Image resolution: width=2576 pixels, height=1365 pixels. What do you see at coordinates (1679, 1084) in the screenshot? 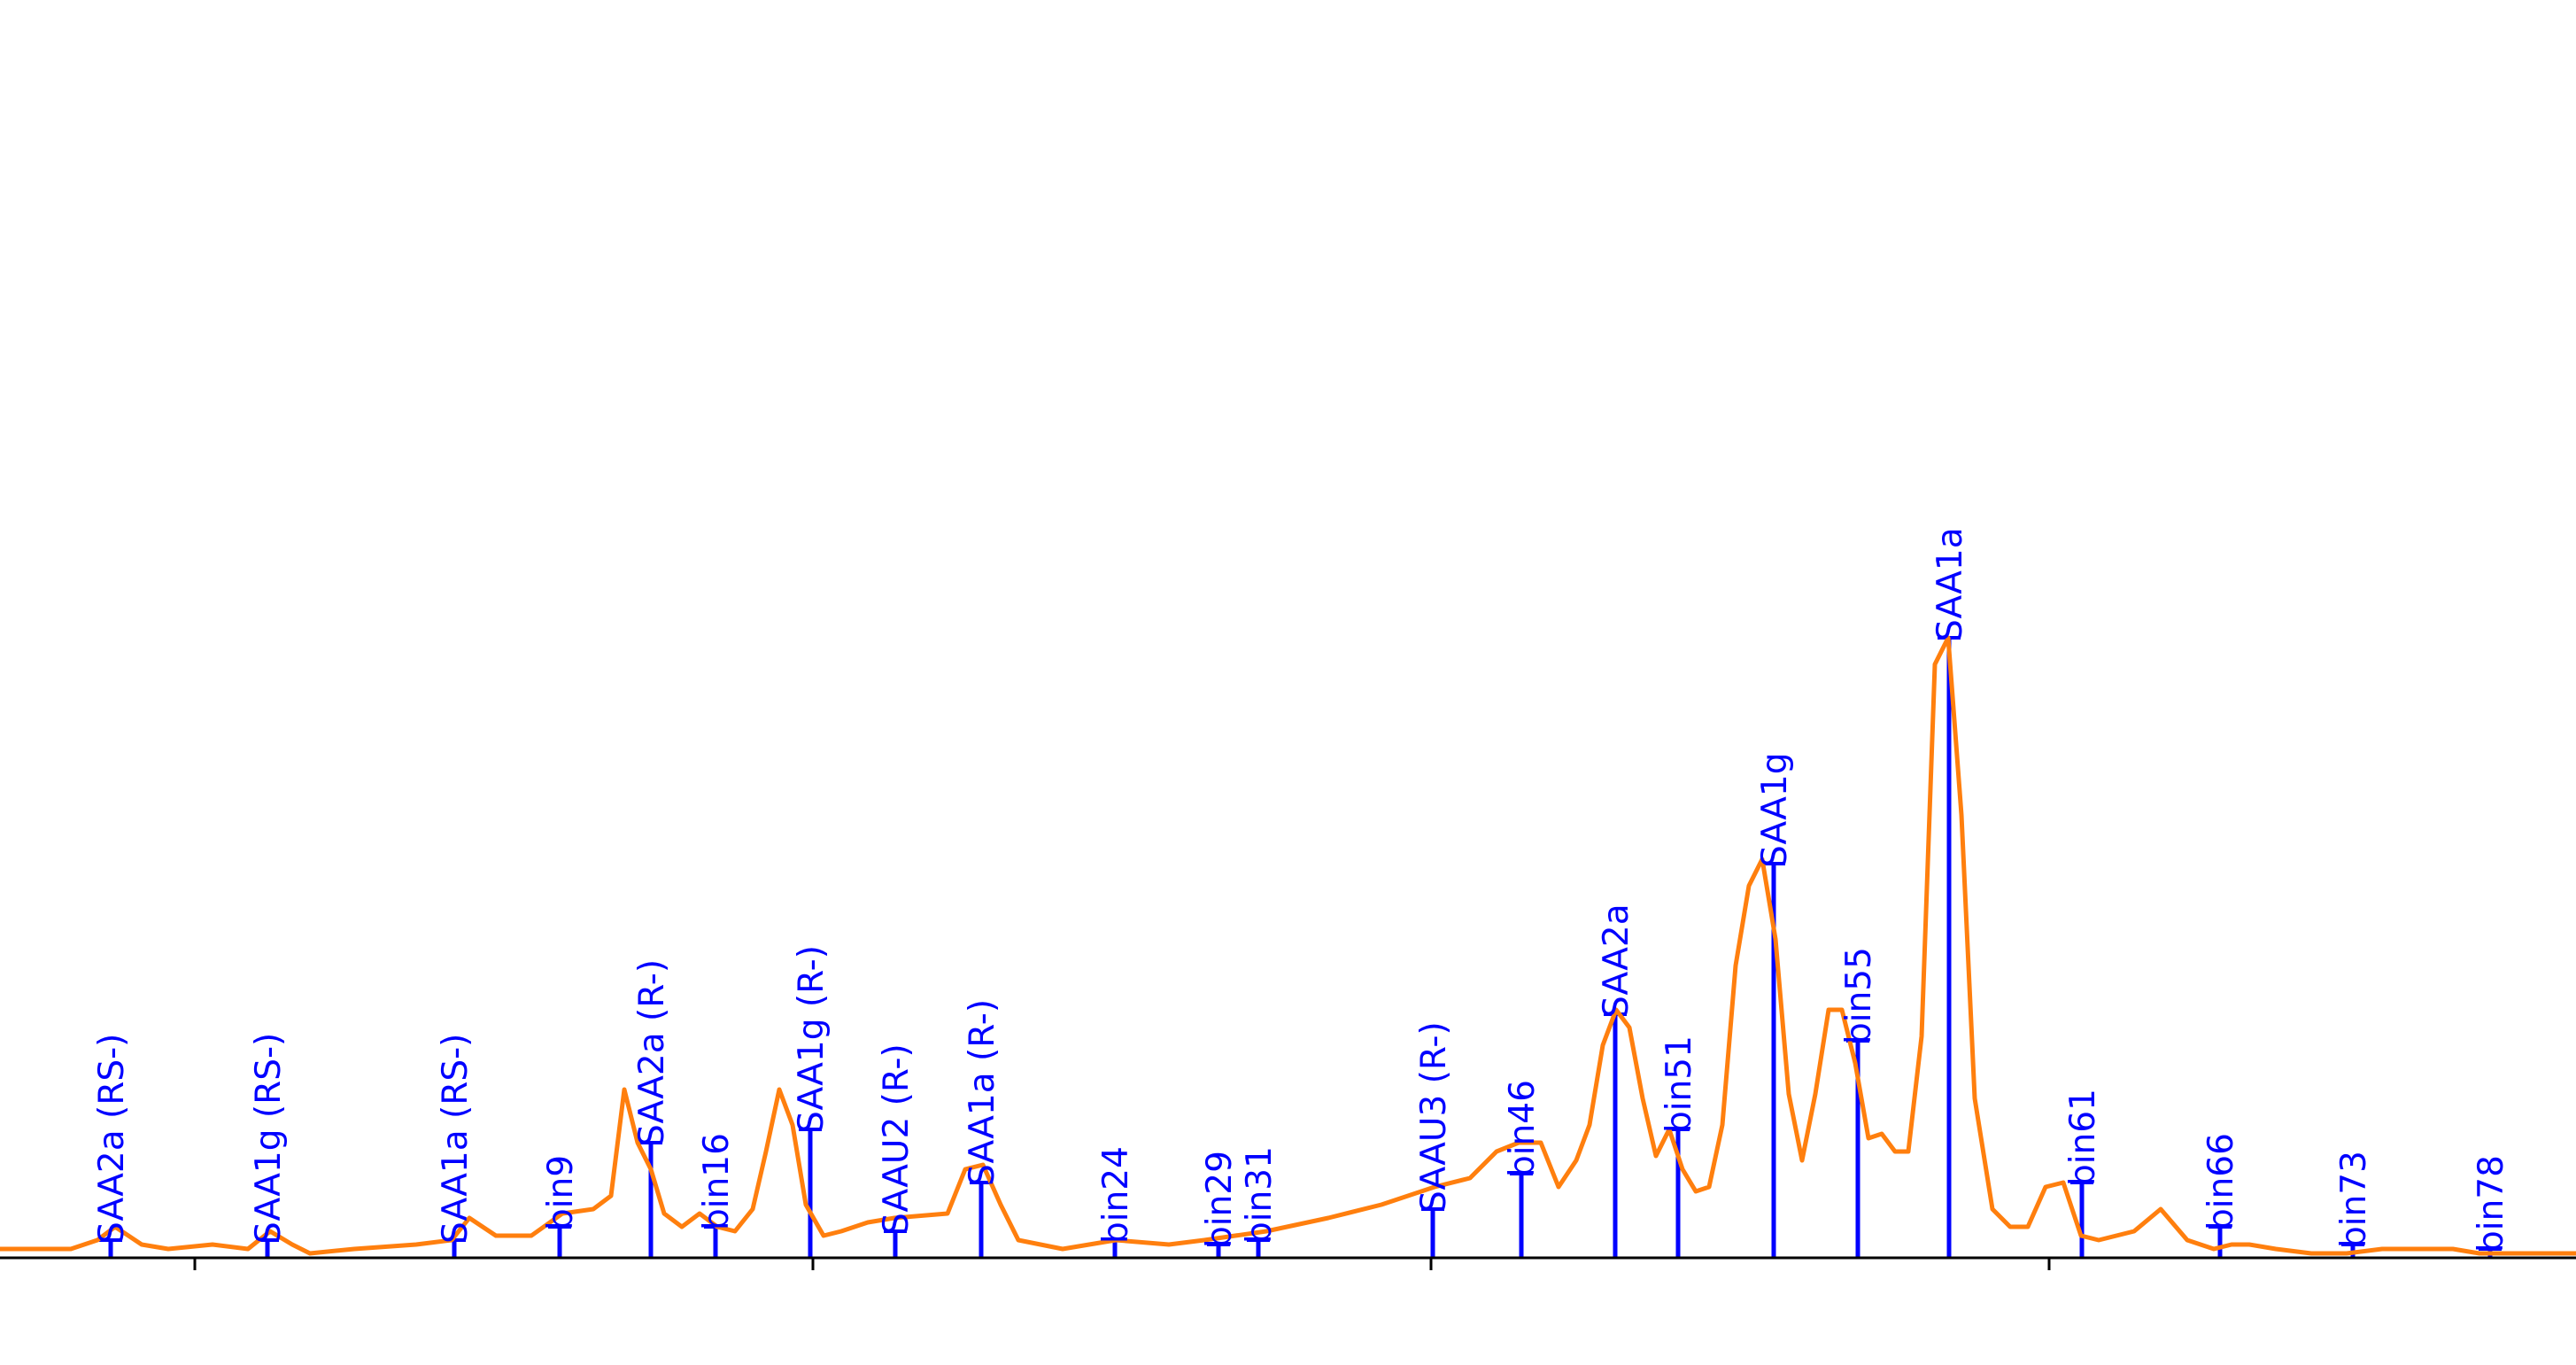
I see `peak-label: bin51` at bounding box center [1679, 1084].